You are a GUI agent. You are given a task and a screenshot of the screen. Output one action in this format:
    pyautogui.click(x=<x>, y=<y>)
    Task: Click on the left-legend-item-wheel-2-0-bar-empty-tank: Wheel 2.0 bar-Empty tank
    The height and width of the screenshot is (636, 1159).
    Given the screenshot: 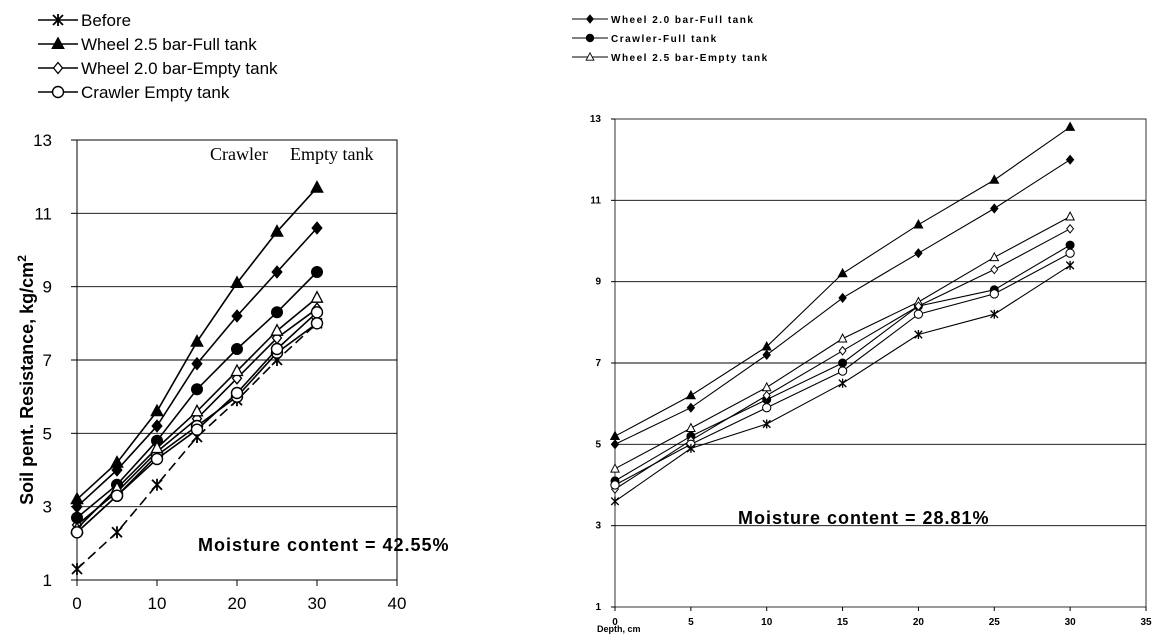 What is the action you would take?
    pyautogui.click(x=158, y=68)
    